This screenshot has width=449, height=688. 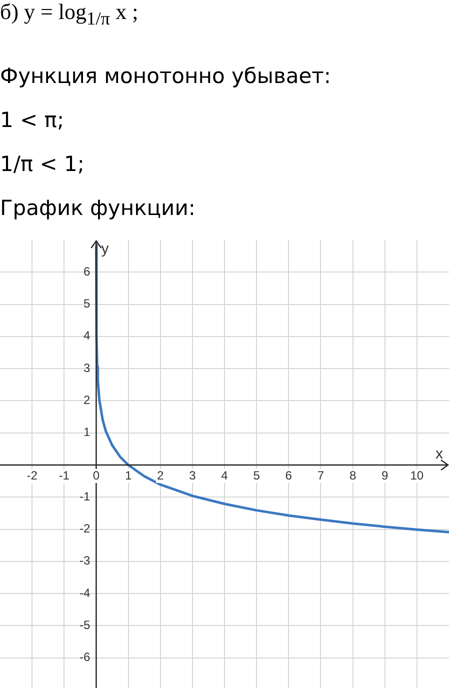 I want to click on y-tick-label: -1, so click(x=85, y=497).